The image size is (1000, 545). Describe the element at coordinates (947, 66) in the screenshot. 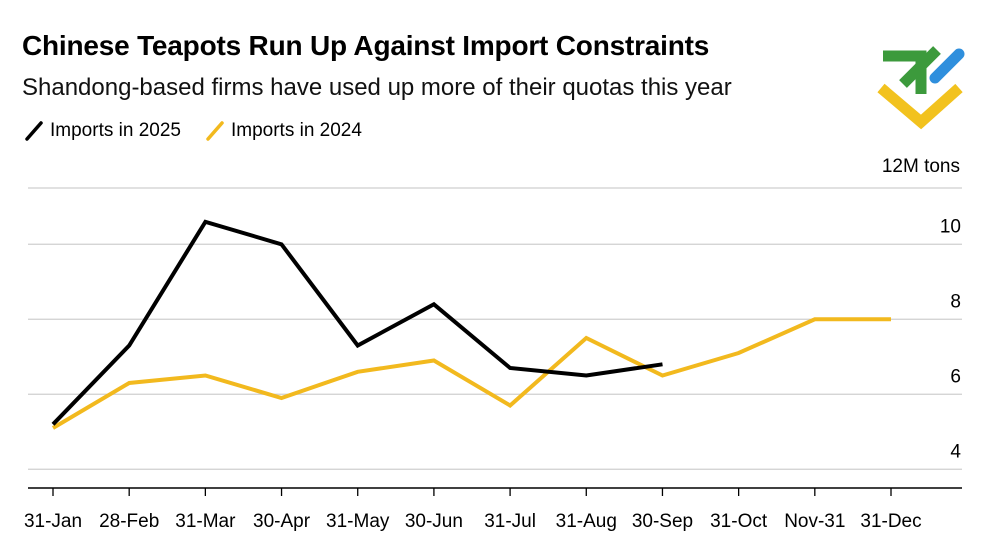

I see `logo-blue-stroke` at that location.